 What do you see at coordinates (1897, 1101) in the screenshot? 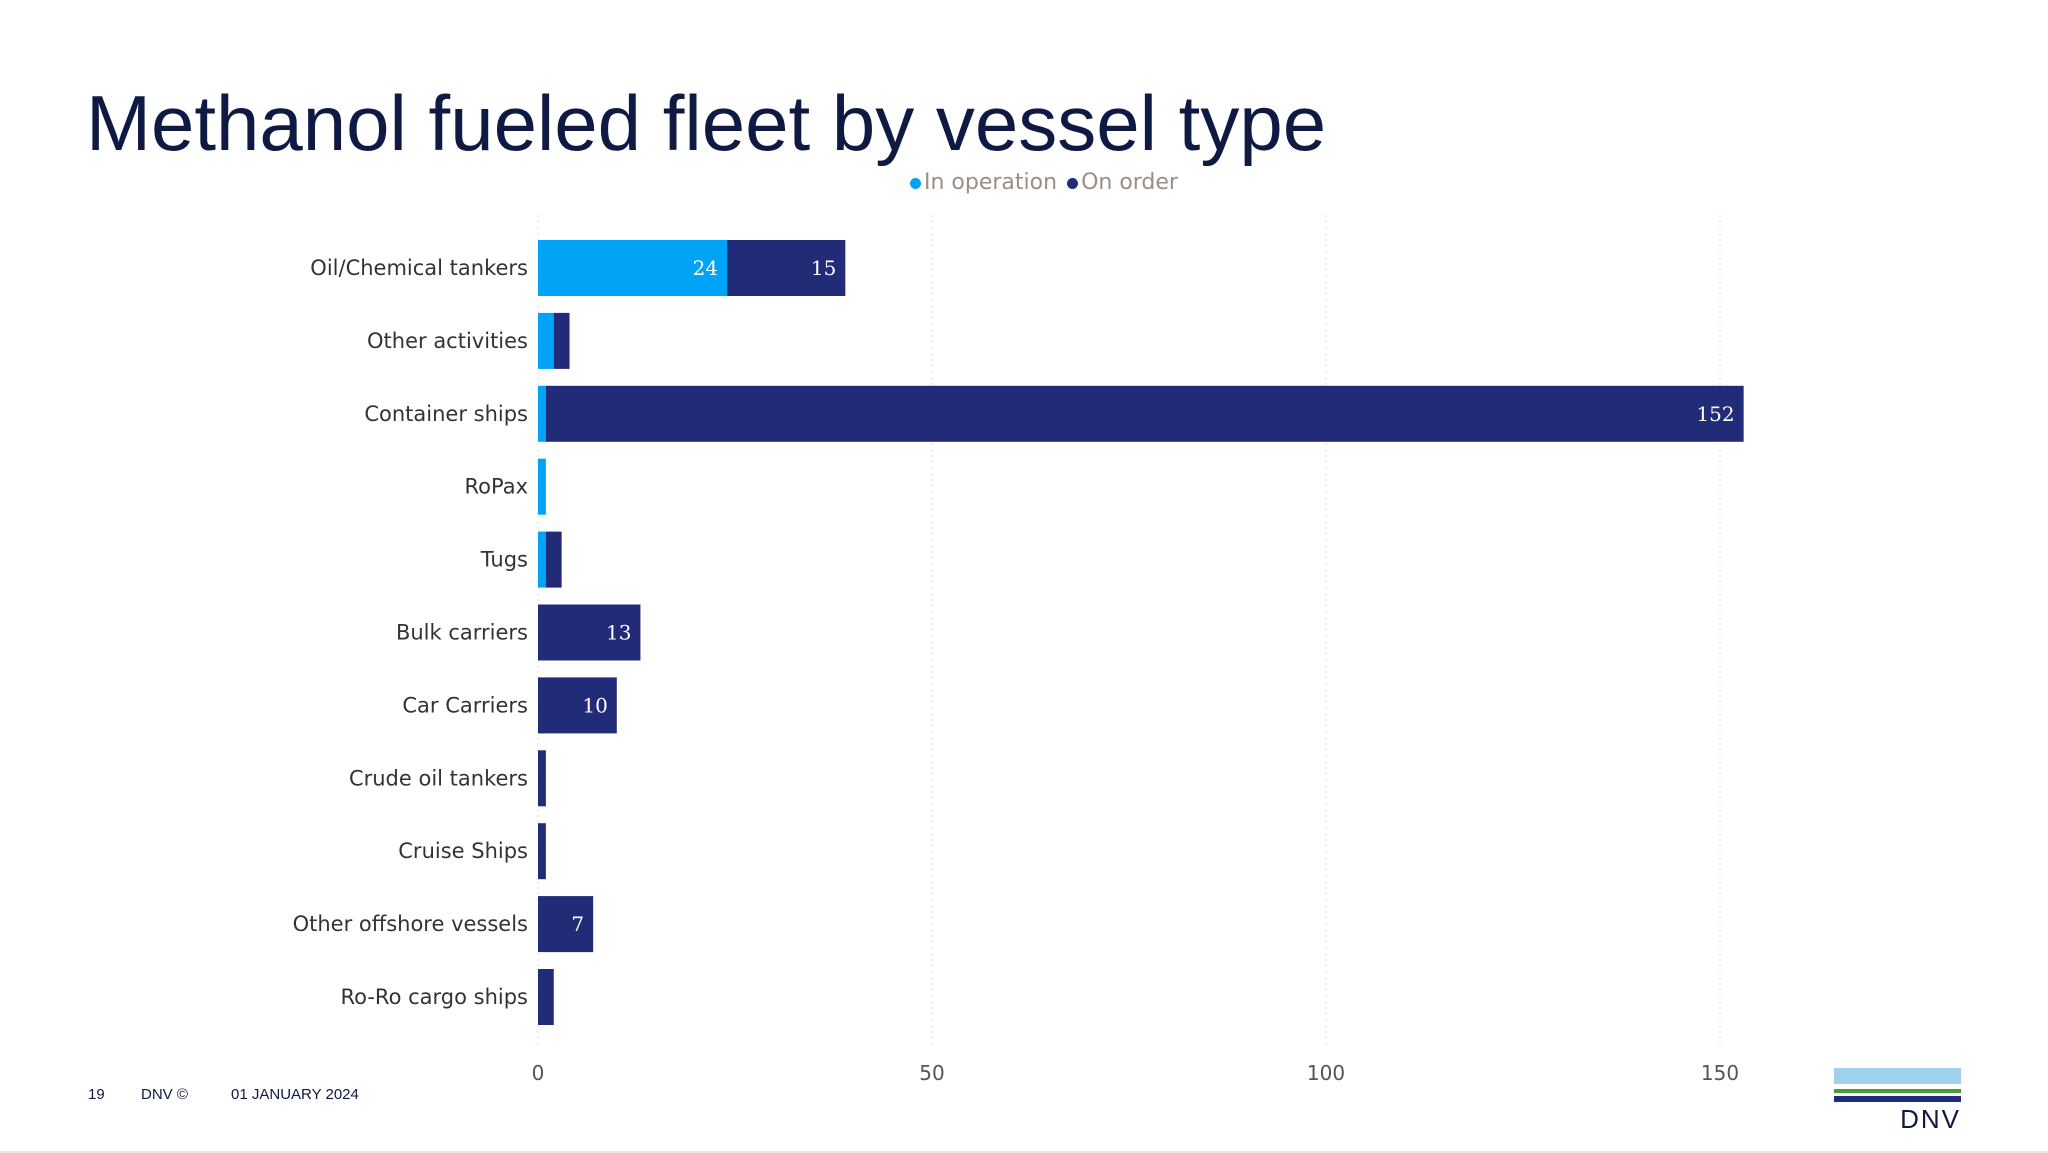
I see `dnv-logo: DNV` at bounding box center [1897, 1101].